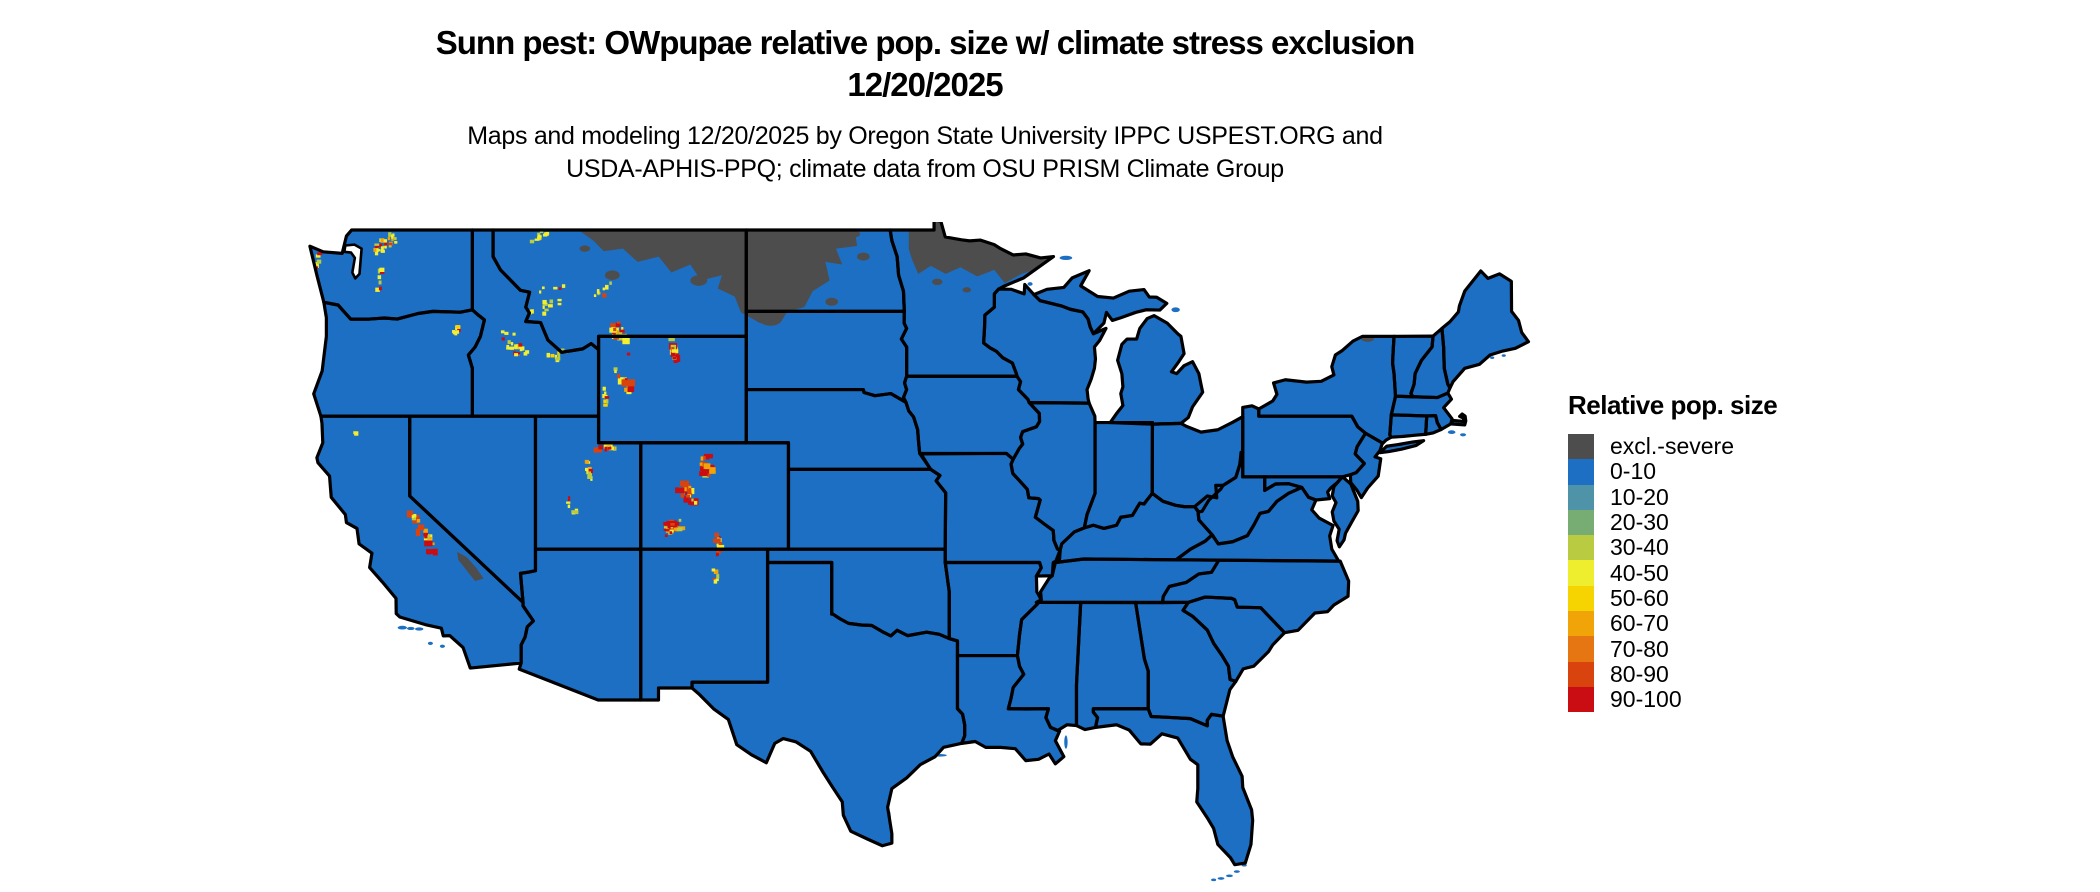 This screenshot has width=2100, height=892. Describe the element at coordinates (1366, 465) in the screenshot. I see `state-nj` at that location.